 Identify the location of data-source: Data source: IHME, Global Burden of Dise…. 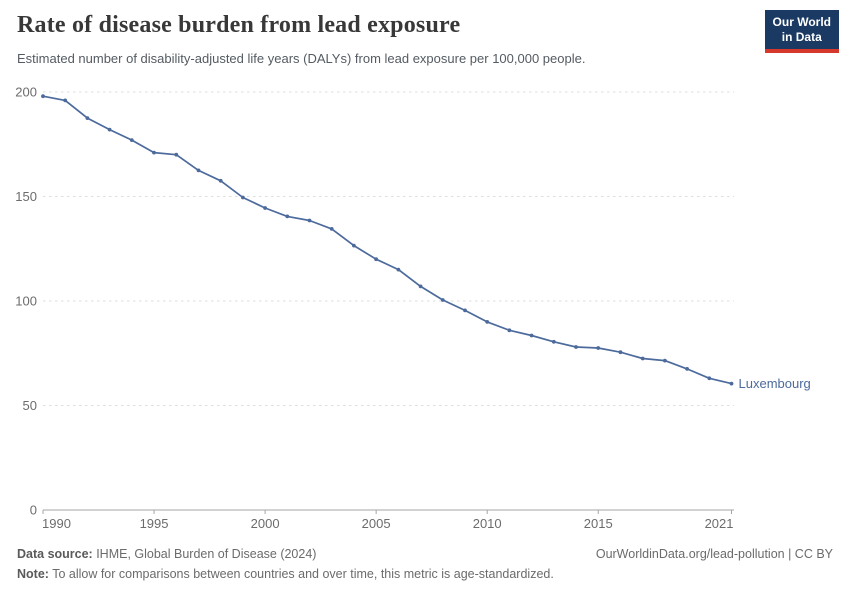
(166, 554).